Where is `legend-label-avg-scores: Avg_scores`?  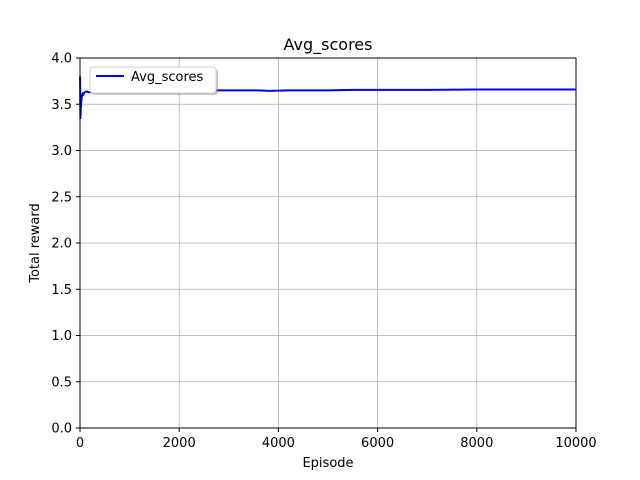 legend-label-avg-scores: Avg_scores is located at coordinates (167, 77).